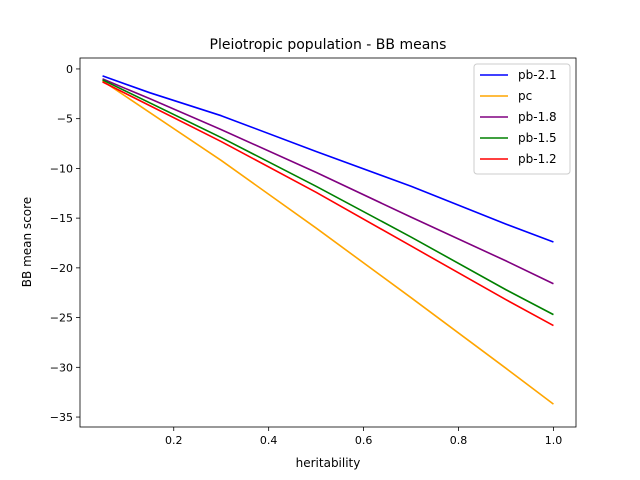  Describe the element at coordinates (328, 45) in the screenshot. I see `chart-title: Pleiotropic population - BB means` at that location.